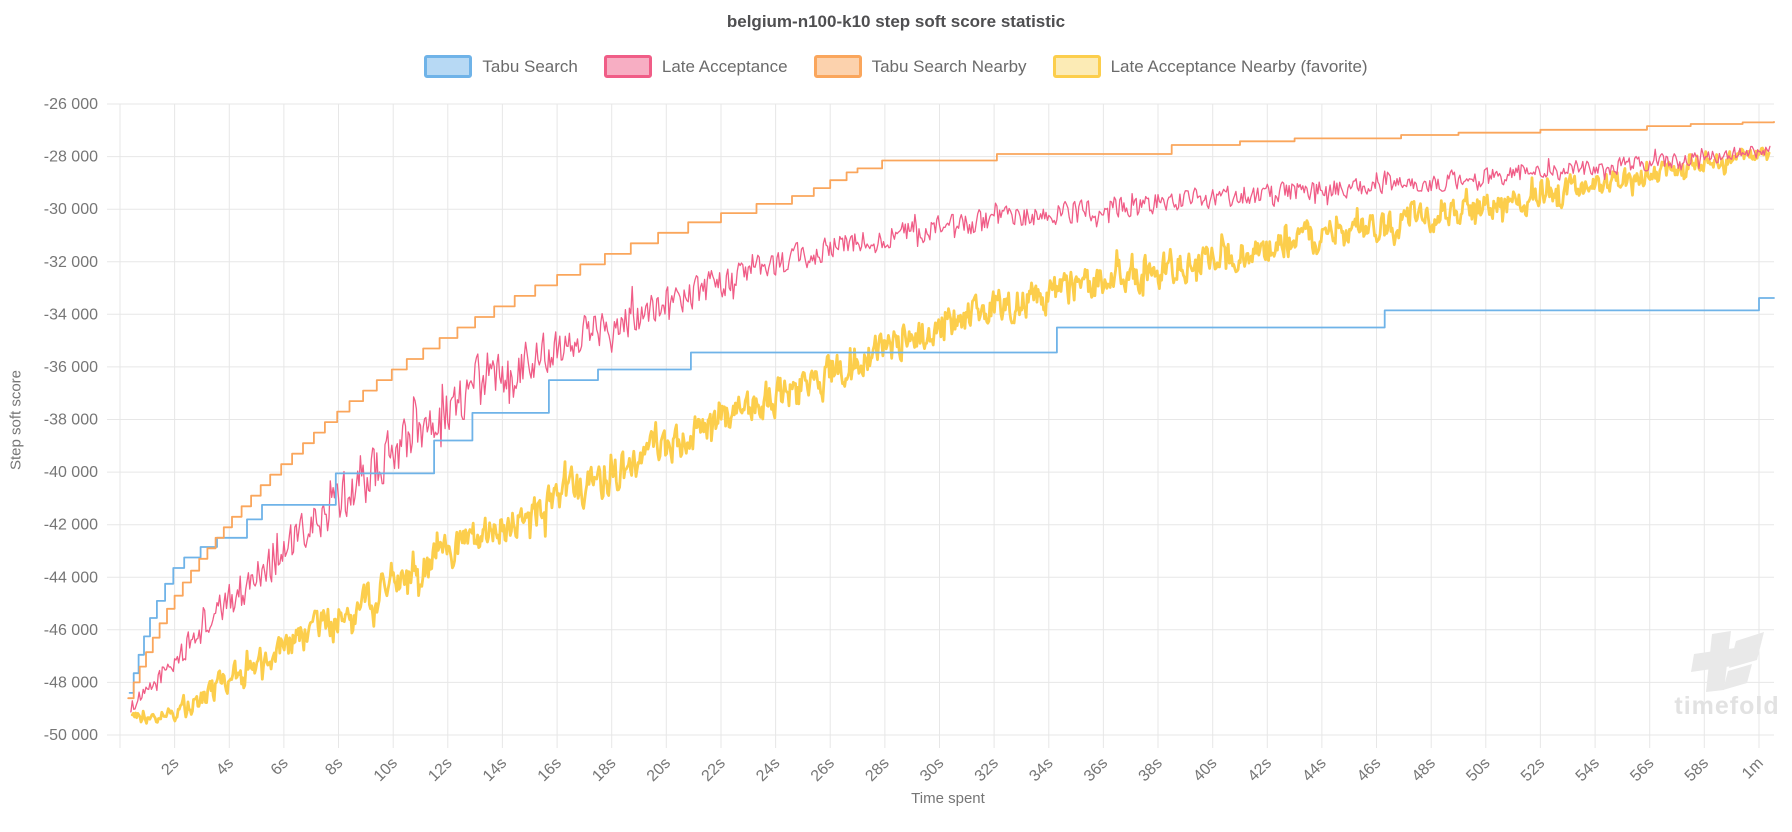 The width and height of the screenshot is (1792, 832). Describe the element at coordinates (170, 767) in the screenshot. I see `x-tick-label: 2s` at that location.